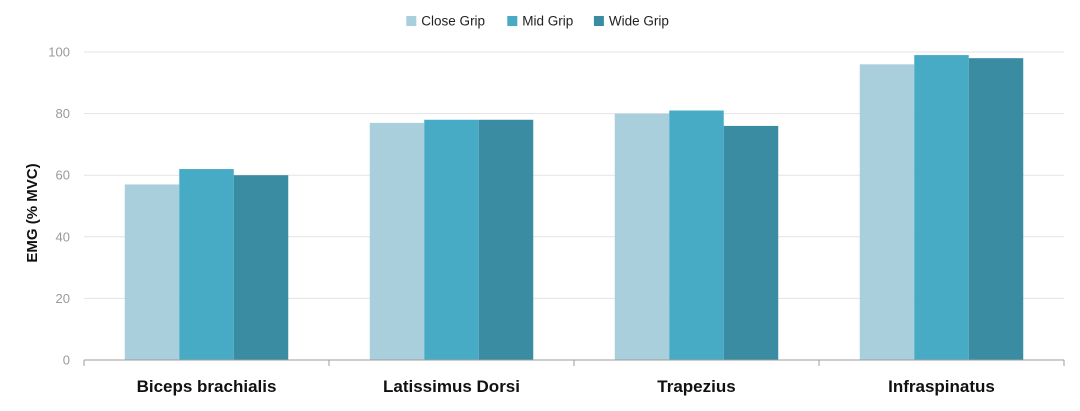 Image resolution: width=1080 pixels, height=411 pixels. What do you see at coordinates (63, 113) in the screenshot?
I see `y-tick-label: 80` at bounding box center [63, 113].